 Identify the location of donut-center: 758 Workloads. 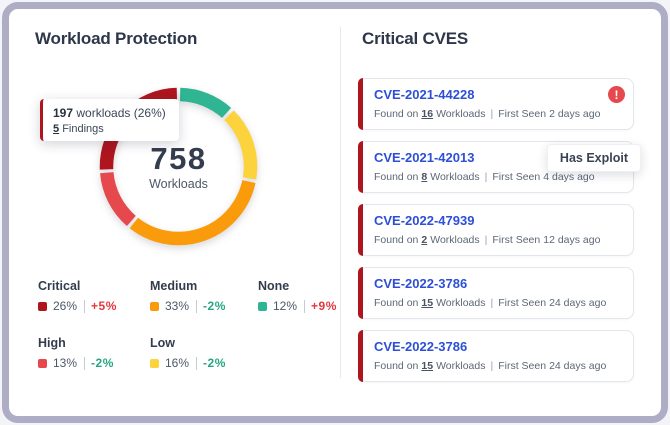
(178, 166).